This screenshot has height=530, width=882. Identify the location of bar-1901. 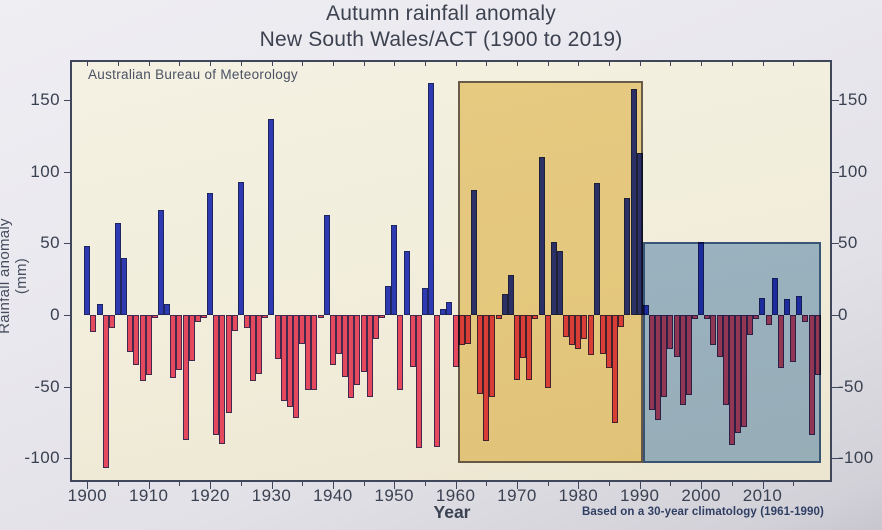
(93, 324).